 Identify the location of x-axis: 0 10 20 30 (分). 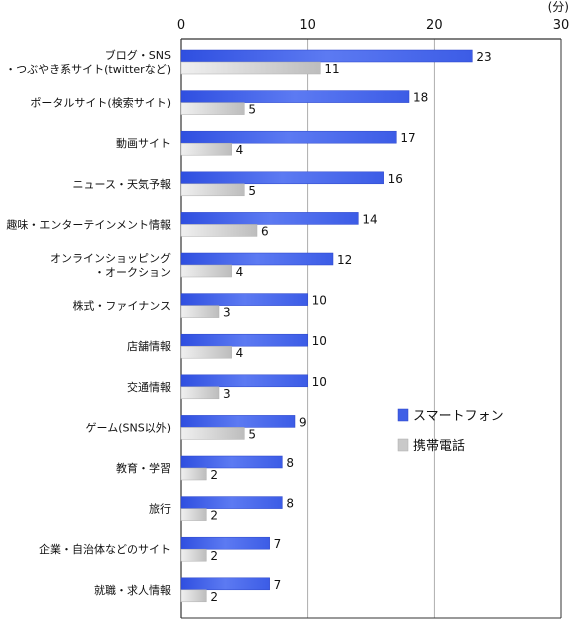
(373, 16).